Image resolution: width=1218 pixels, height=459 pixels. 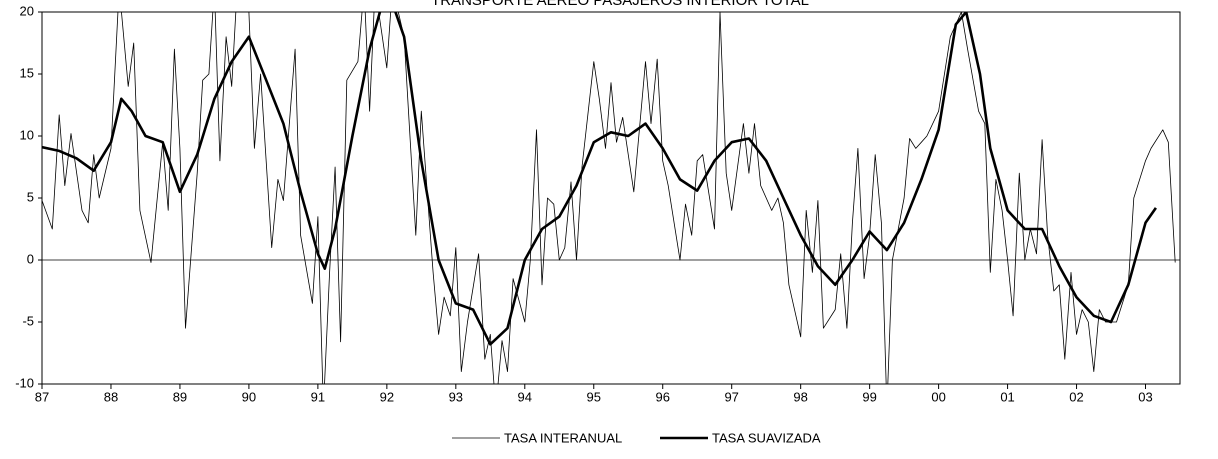 I want to click on x-tick-label: 87, so click(x=42, y=396).